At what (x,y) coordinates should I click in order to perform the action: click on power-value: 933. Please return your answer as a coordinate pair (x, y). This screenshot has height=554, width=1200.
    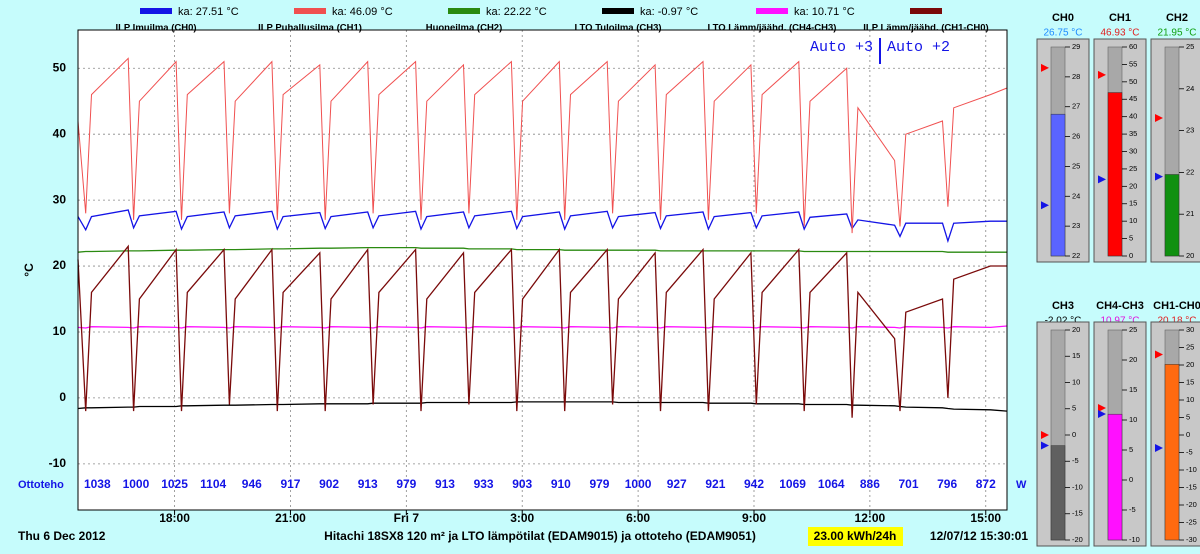
    Looking at the image, I should click on (484, 484).